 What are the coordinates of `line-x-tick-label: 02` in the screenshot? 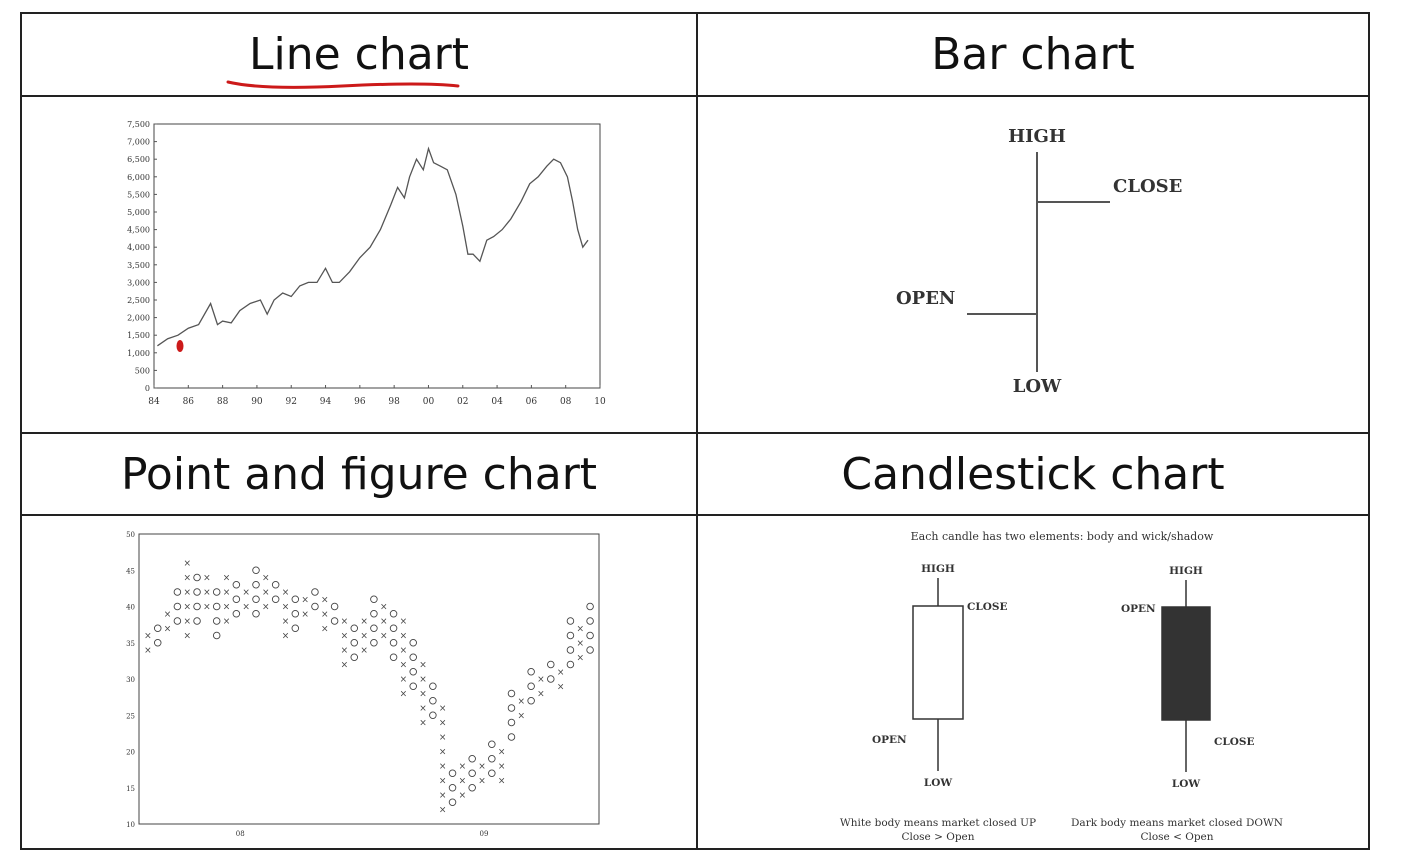 It's located at (462, 402).